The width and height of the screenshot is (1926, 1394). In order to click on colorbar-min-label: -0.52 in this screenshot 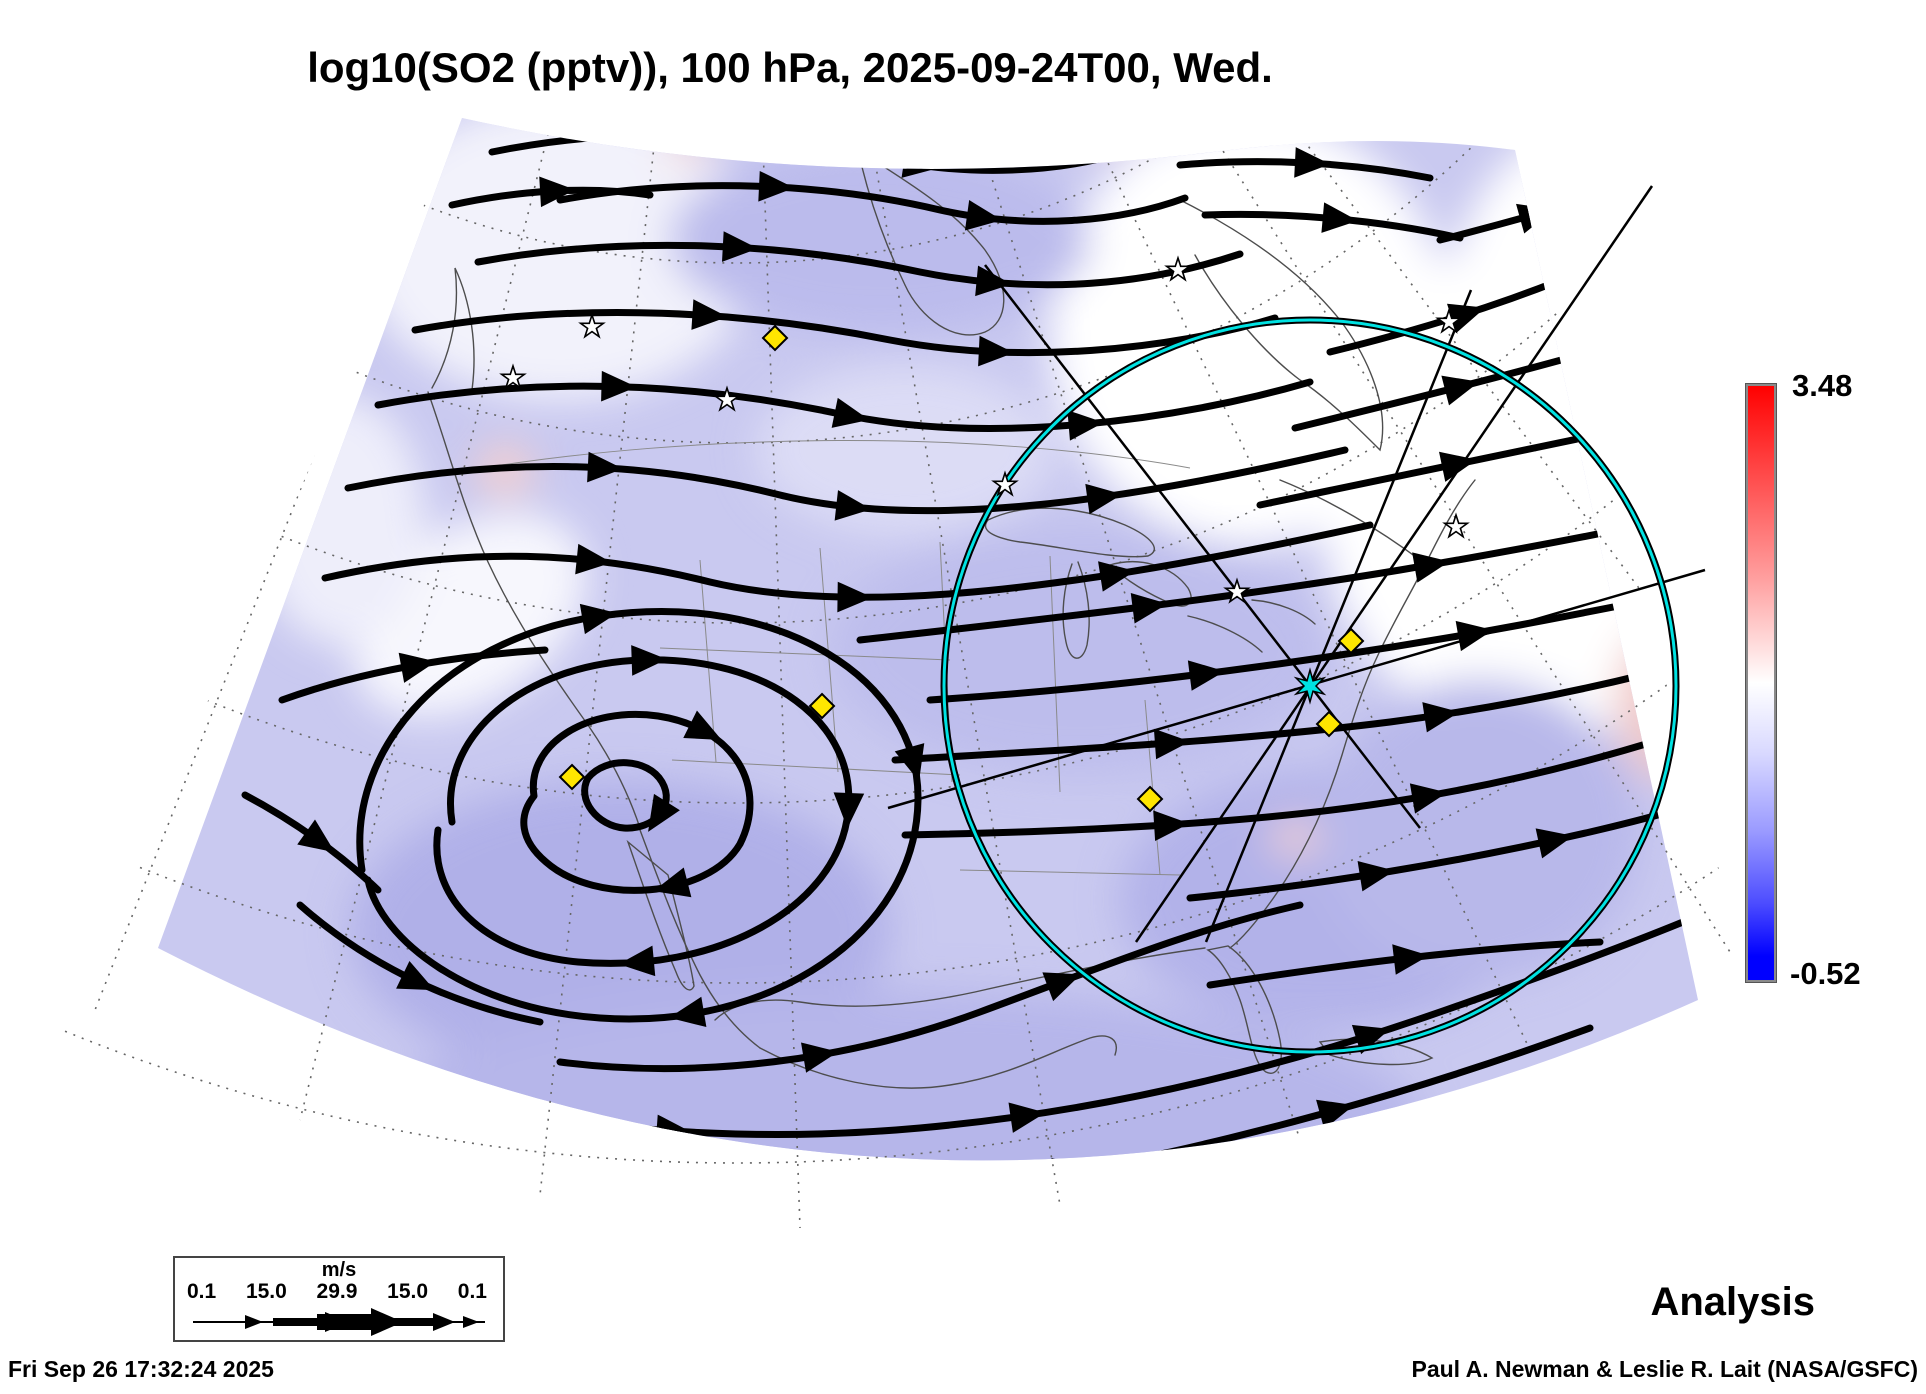, I will do `click(1825, 973)`.